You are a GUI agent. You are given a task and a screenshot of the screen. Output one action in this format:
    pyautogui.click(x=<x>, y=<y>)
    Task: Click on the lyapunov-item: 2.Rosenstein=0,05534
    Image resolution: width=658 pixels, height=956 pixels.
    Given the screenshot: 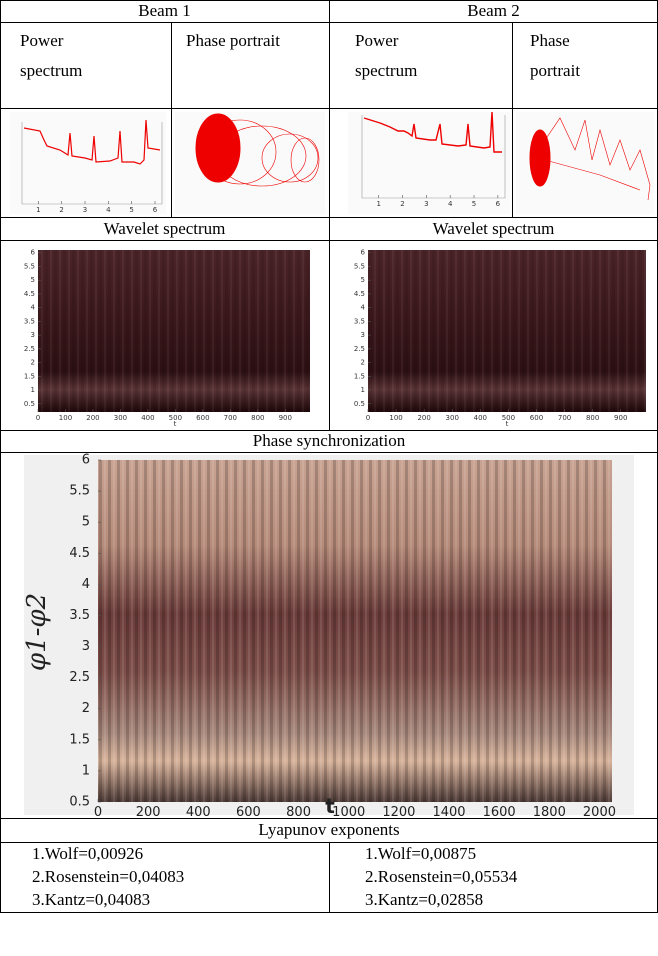 What is the action you would take?
    pyautogui.click(x=441, y=876)
    